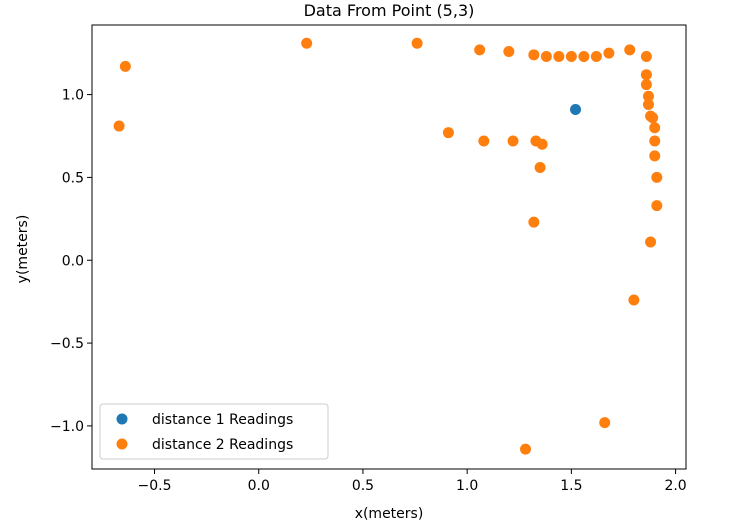 The height and width of the screenshot is (529, 741). Describe the element at coordinates (363, 486) in the screenshot. I see `x-tick-label: 0.5` at that location.